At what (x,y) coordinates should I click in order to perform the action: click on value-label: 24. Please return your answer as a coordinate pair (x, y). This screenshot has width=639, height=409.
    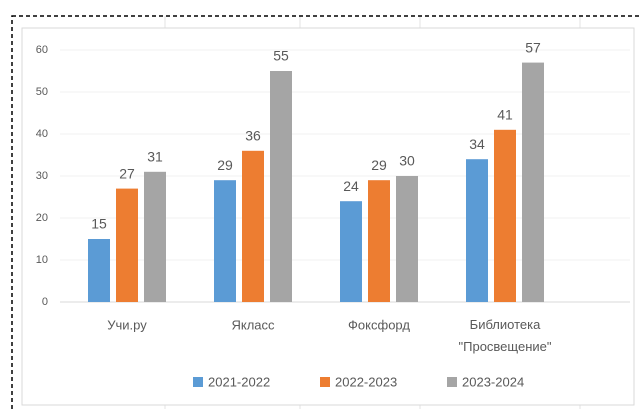
    Looking at the image, I should click on (351, 186).